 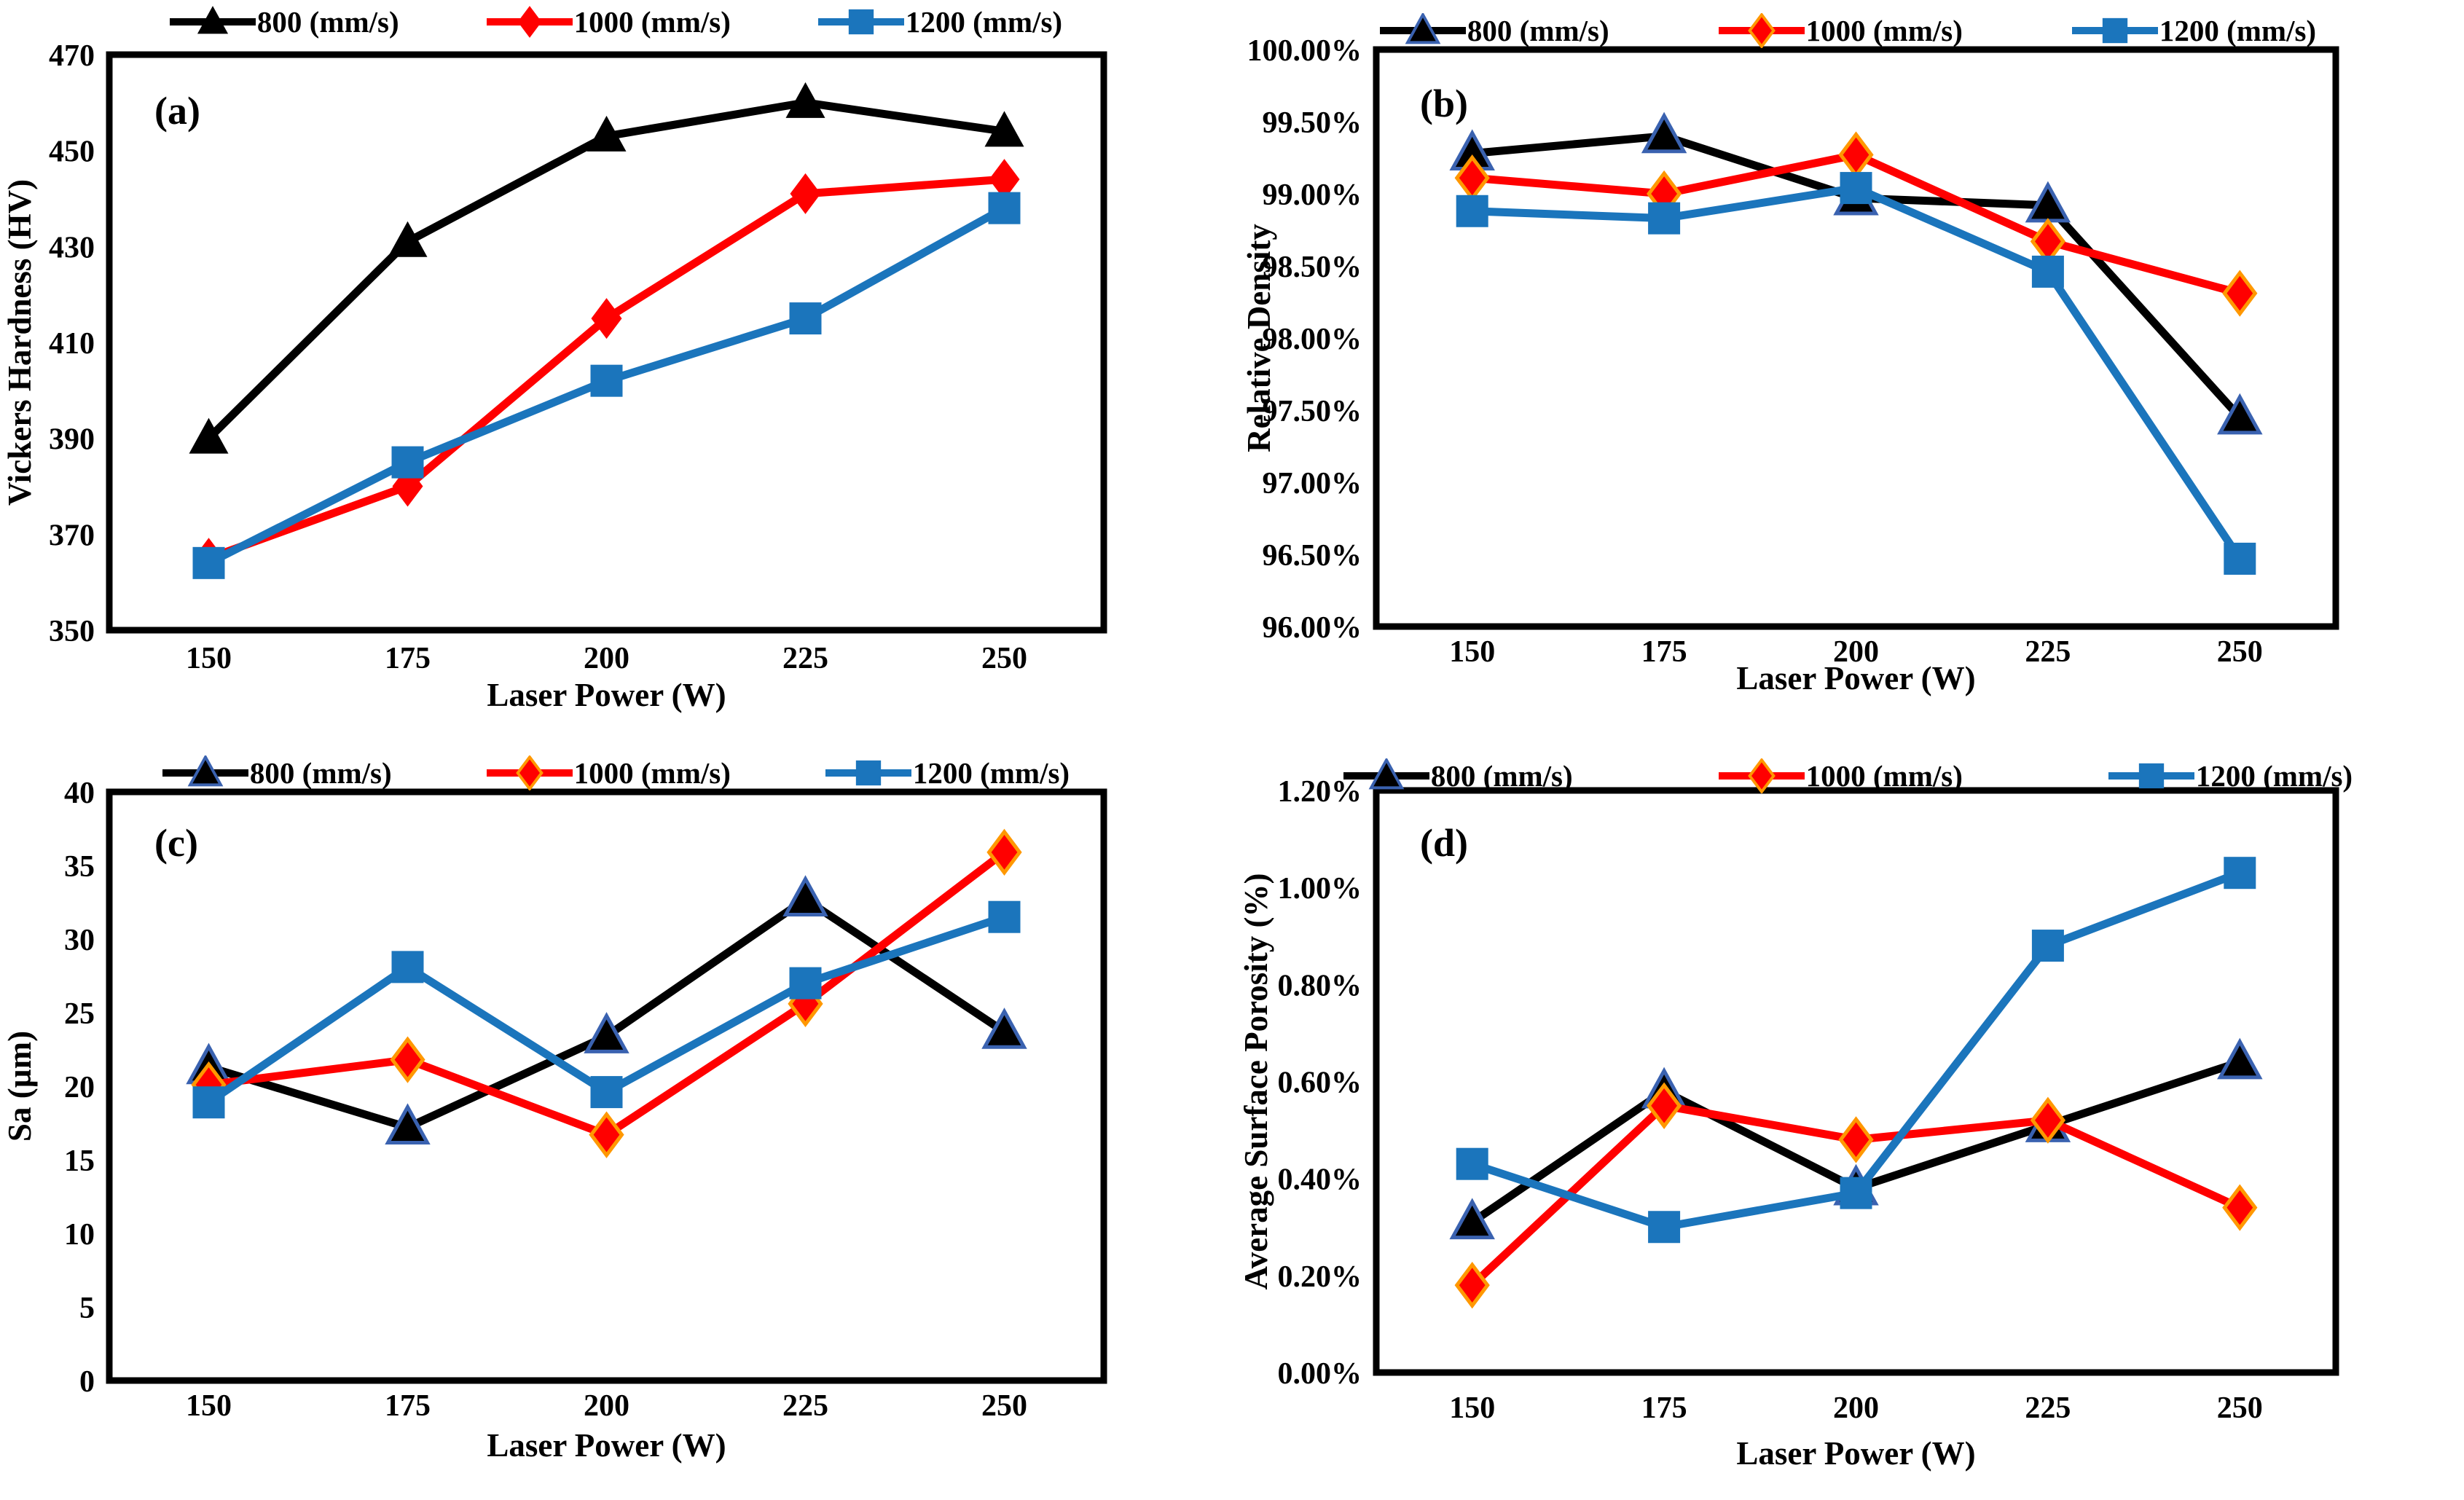 I want to click on svg-text: 450, so click(x=72, y=152).